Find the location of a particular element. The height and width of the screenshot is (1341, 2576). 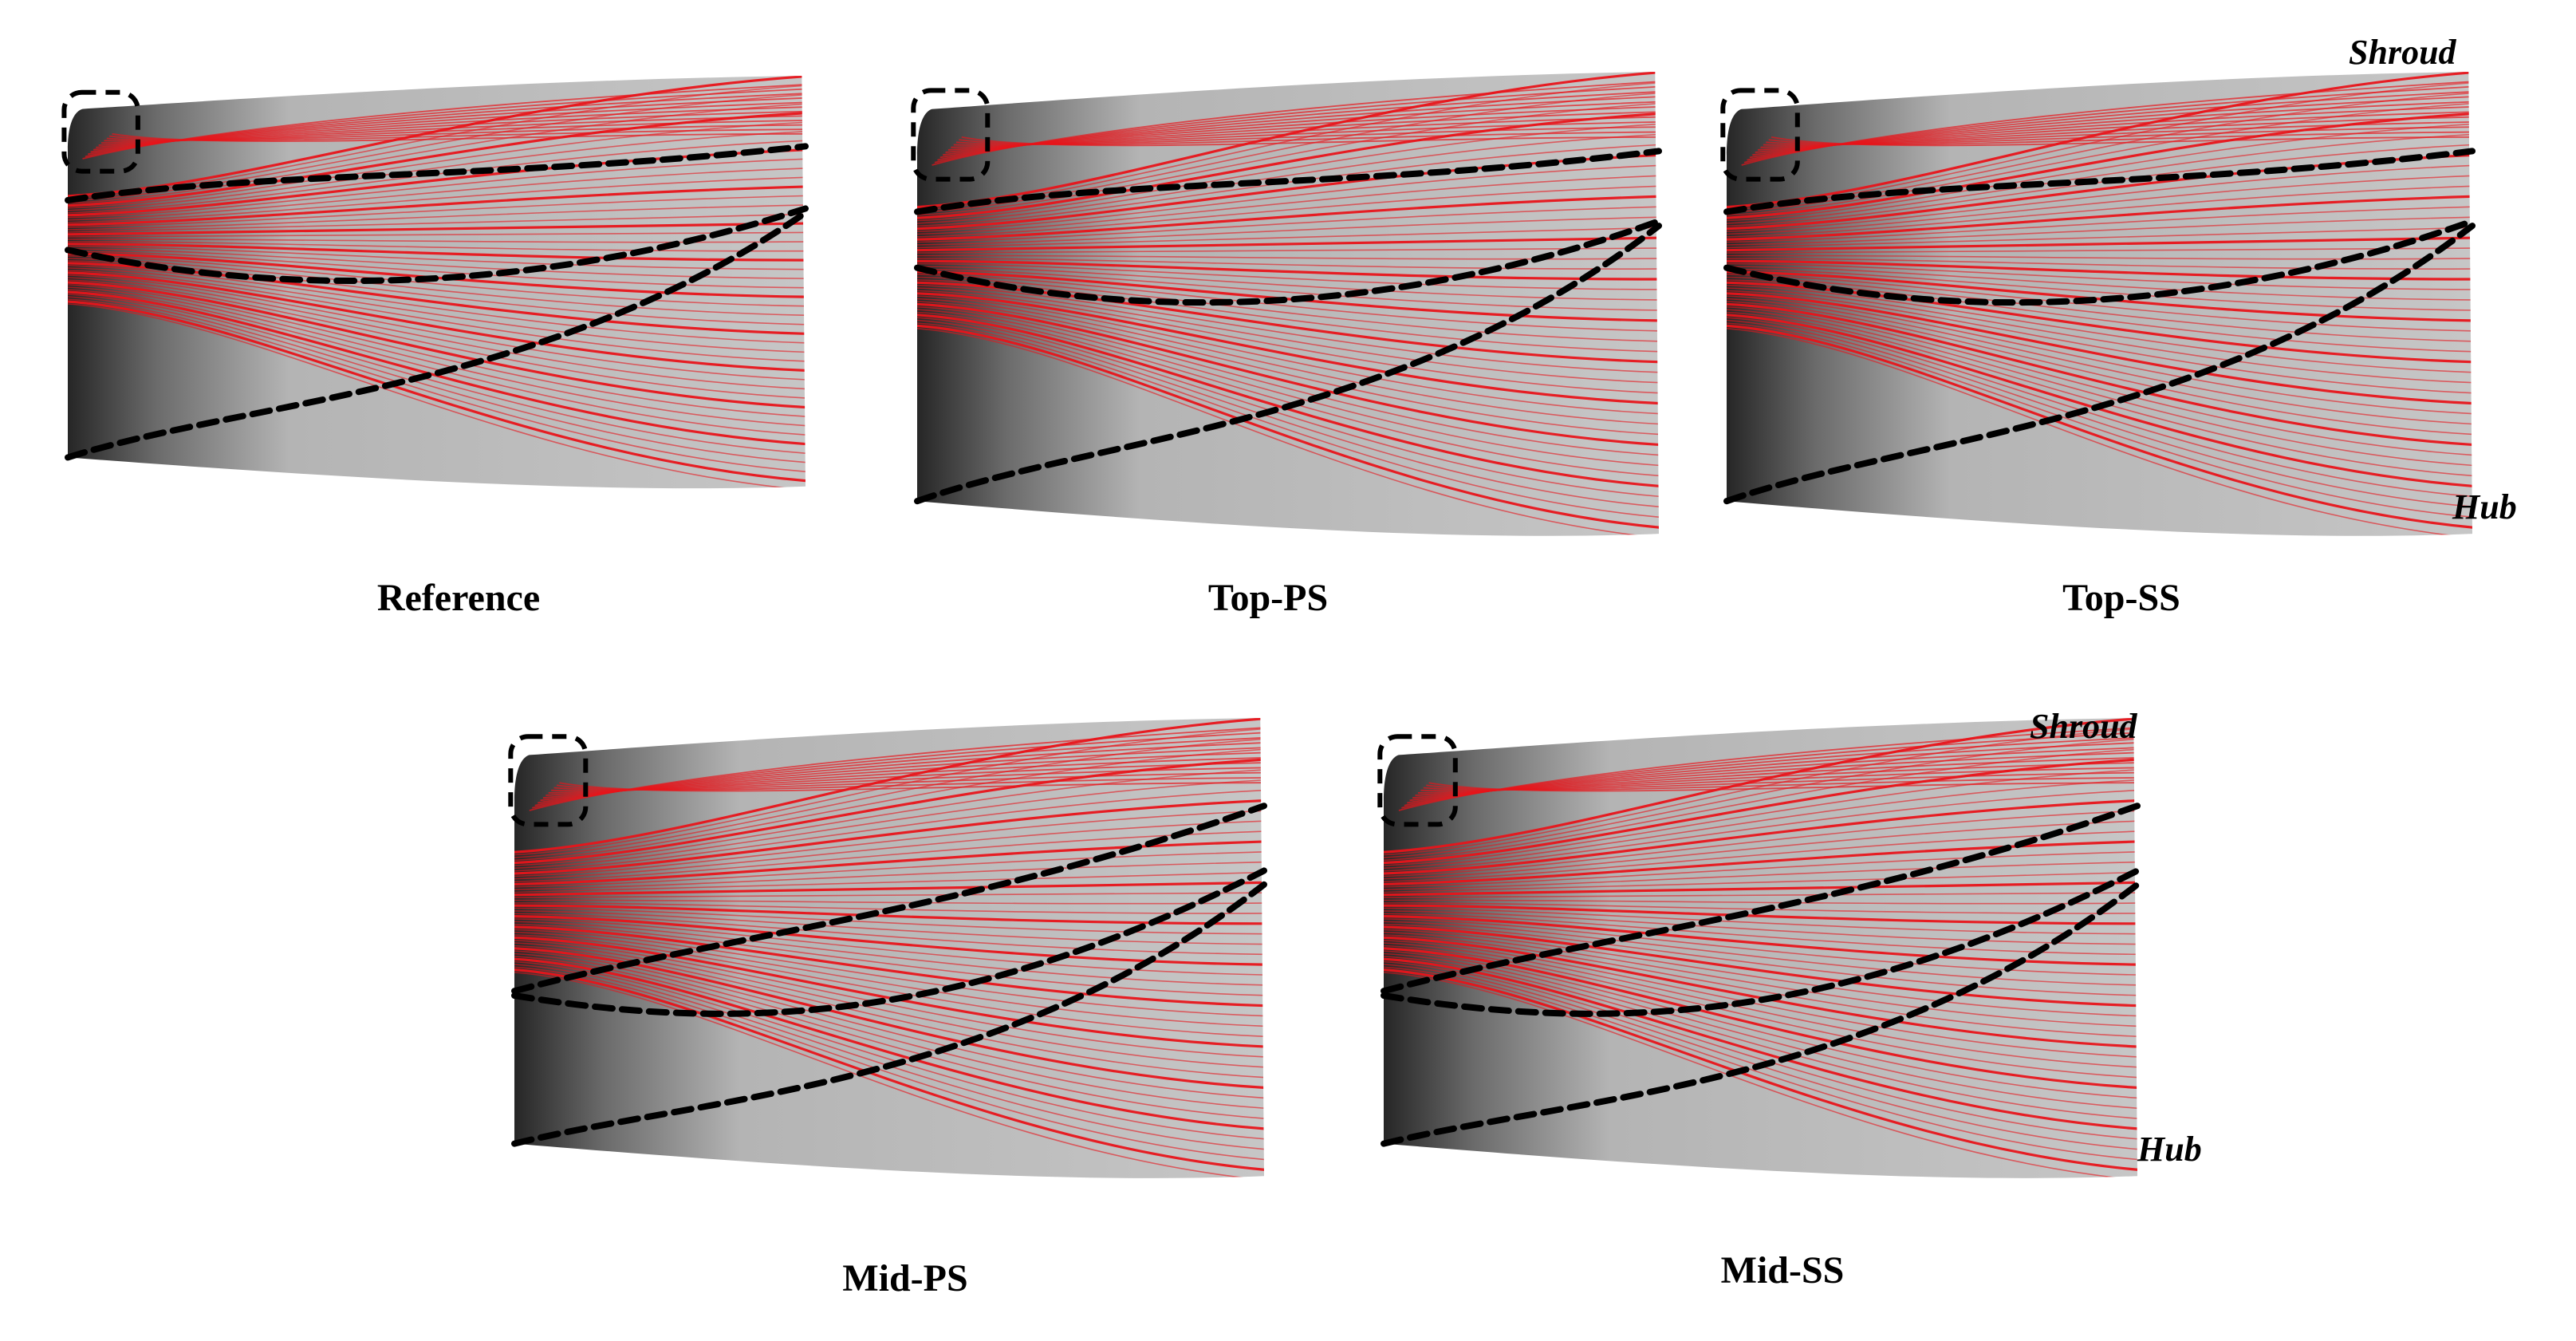

caption-mid-ps: Mid-PS is located at coordinates (905, 1278).